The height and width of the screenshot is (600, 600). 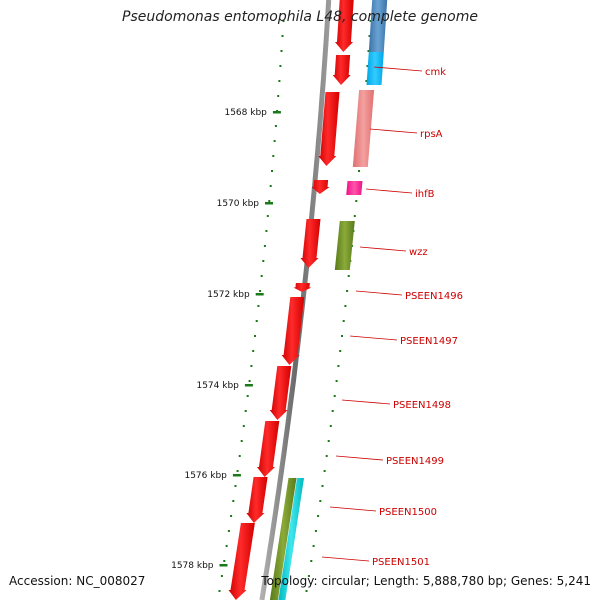 I want to click on gene-label-PSEEN1497: PSEEN1497, so click(x=429, y=341).